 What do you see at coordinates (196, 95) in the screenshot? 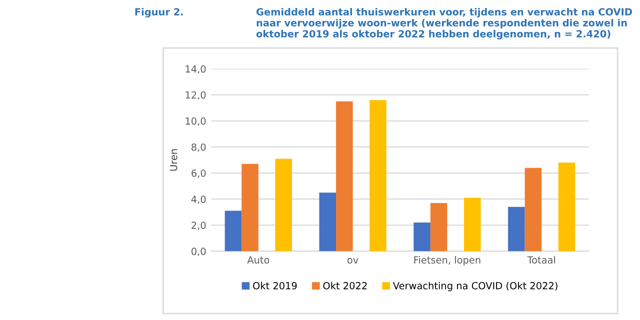
I see `y-tick-label: 12,0` at bounding box center [196, 95].